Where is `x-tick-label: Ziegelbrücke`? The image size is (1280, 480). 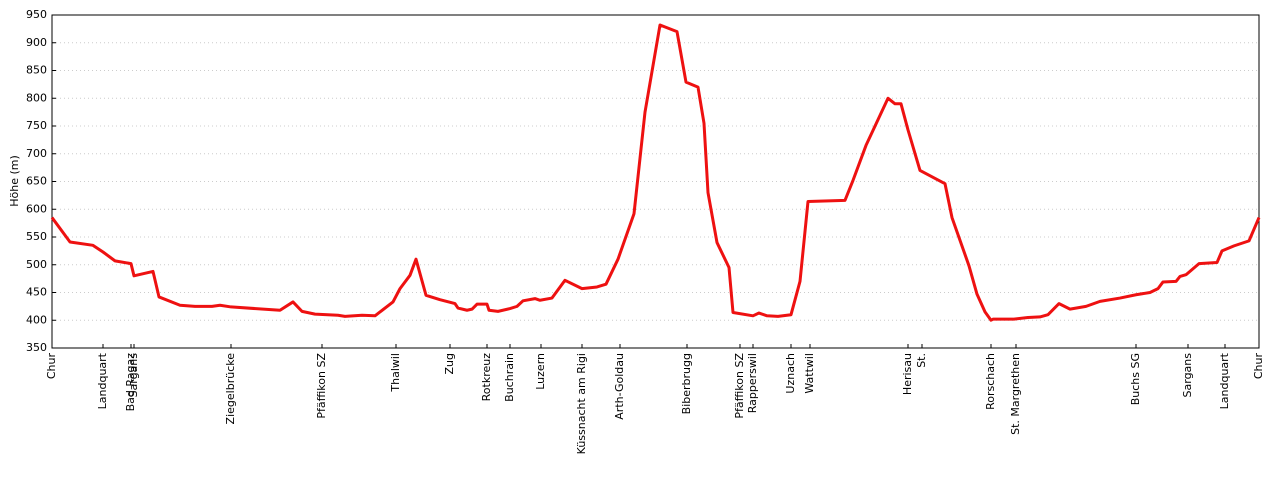 x-tick-label: Ziegelbrücke is located at coordinates (230, 389).